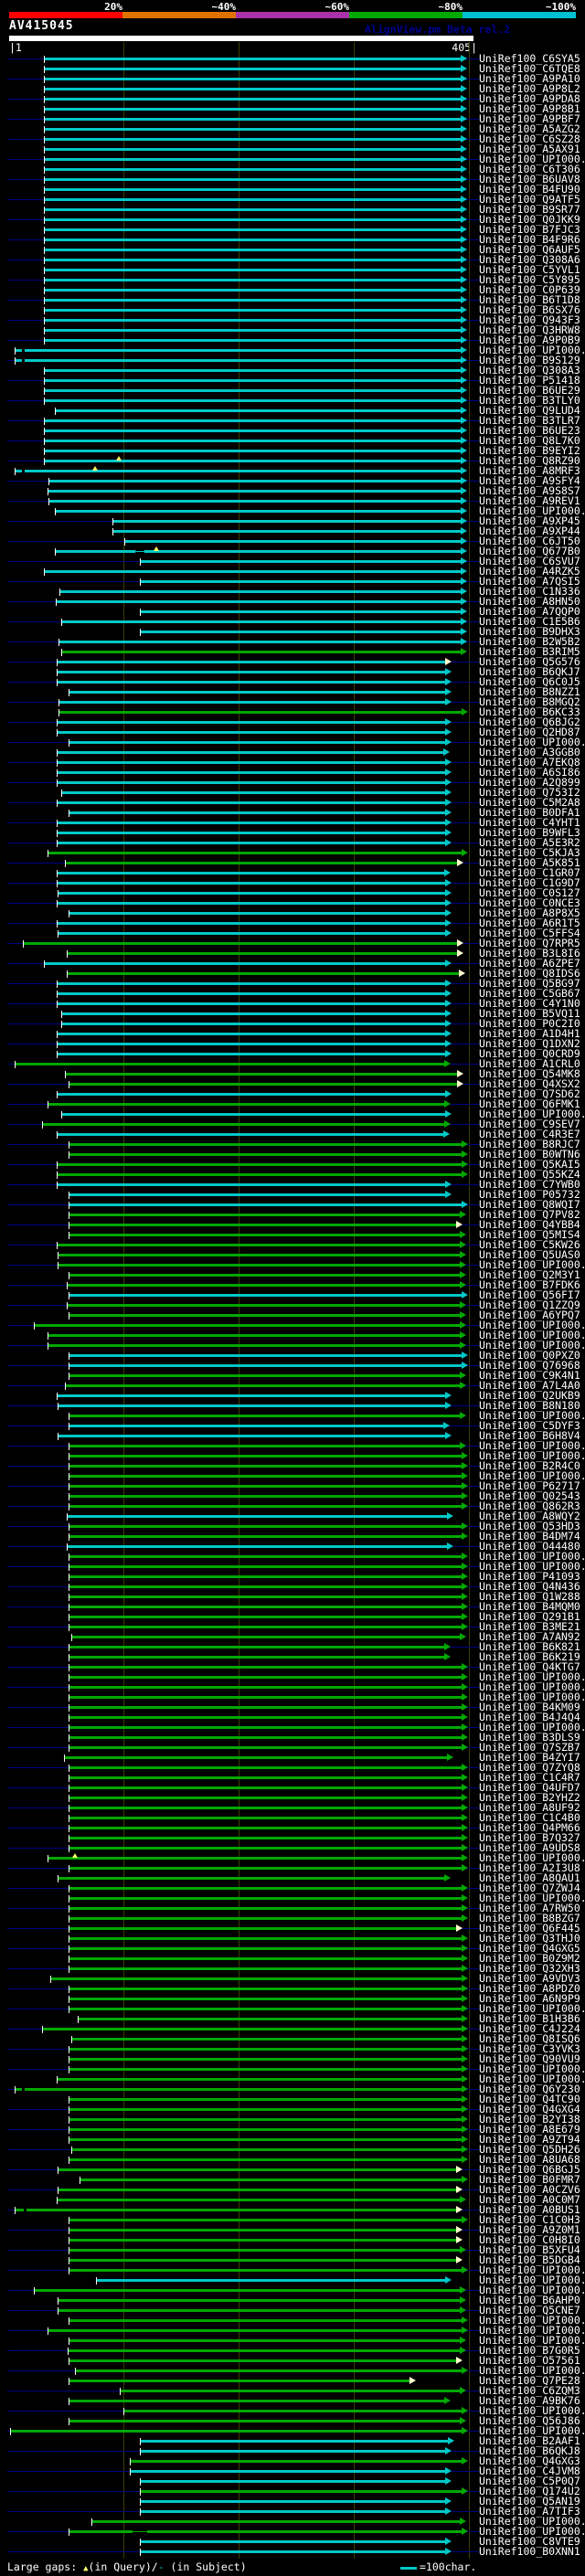 This screenshot has width=585, height=2576. I want to click on hit-row: UniRef100_Q5CNE7, so click(293, 2310).